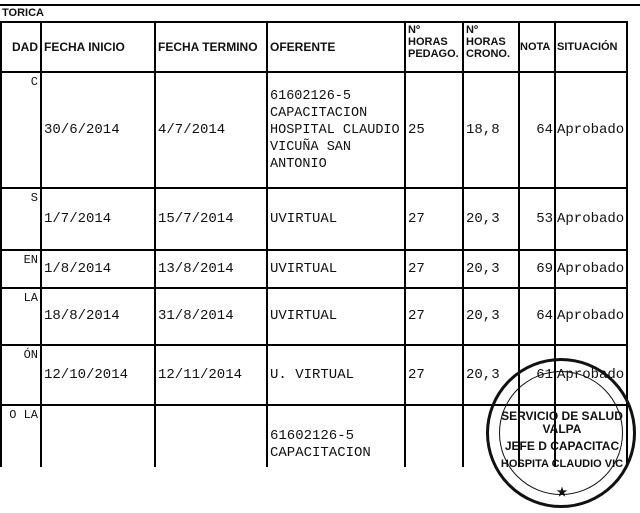 The image size is (640, 513). I want to click on header-fecha-termino: FECHA TERMINO, so click(211, 47).